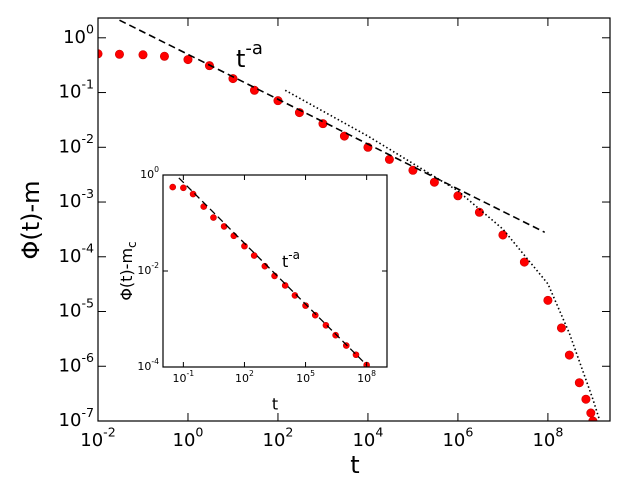  What do you see at coordinates (31, 219) in the screenshot?
I see `y-axis-label: Φ(t)-m` at bounding box center [31, 219].